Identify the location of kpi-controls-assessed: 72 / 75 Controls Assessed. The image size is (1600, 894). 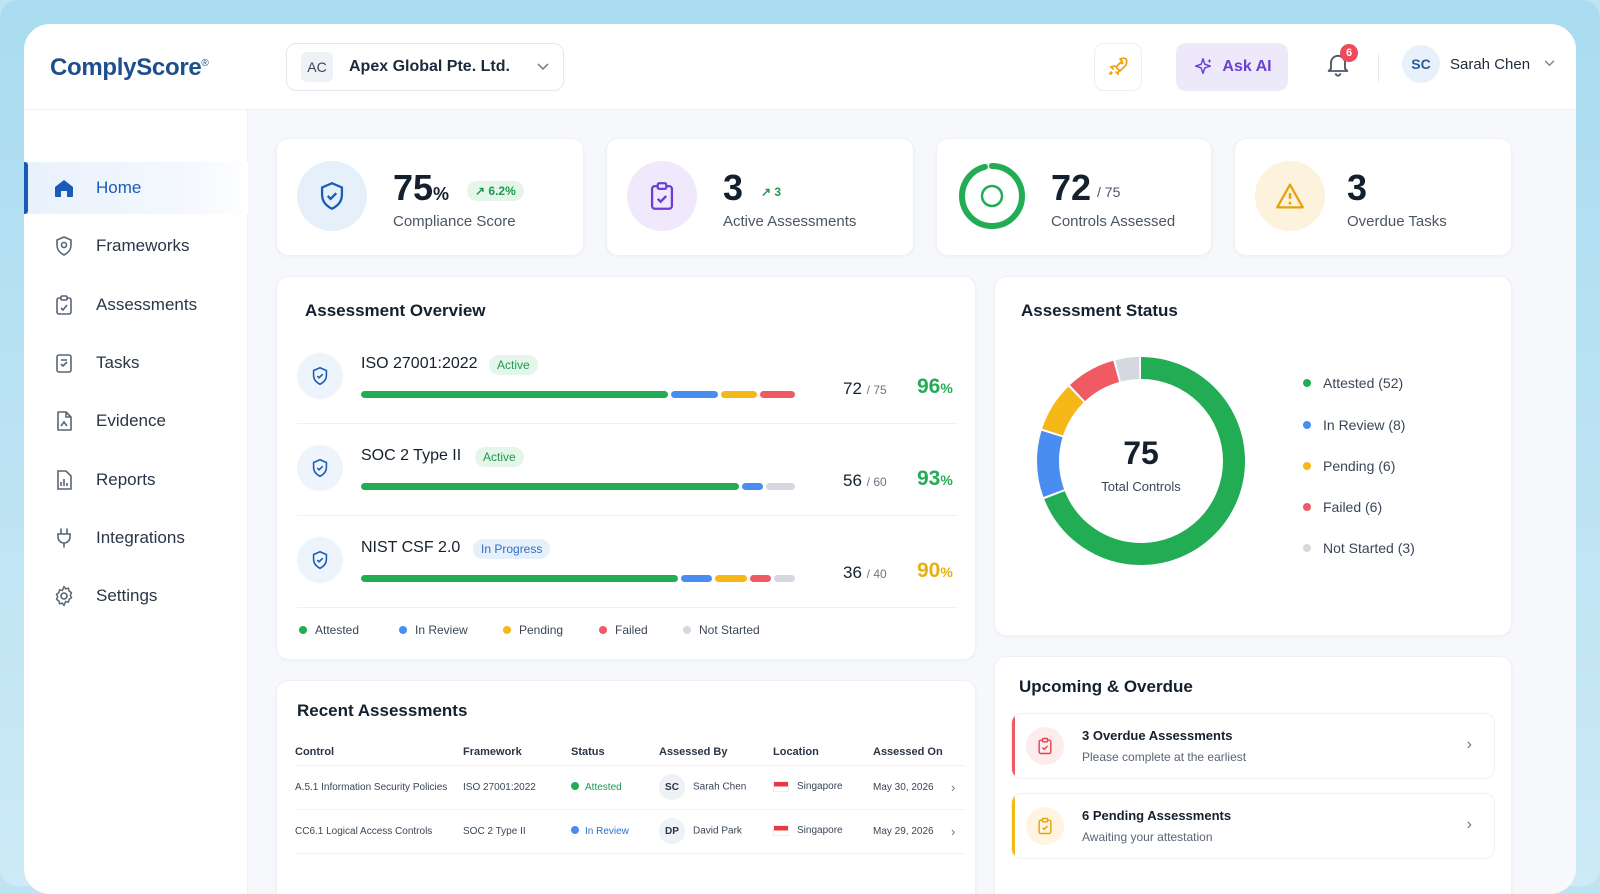
(1074, 197).